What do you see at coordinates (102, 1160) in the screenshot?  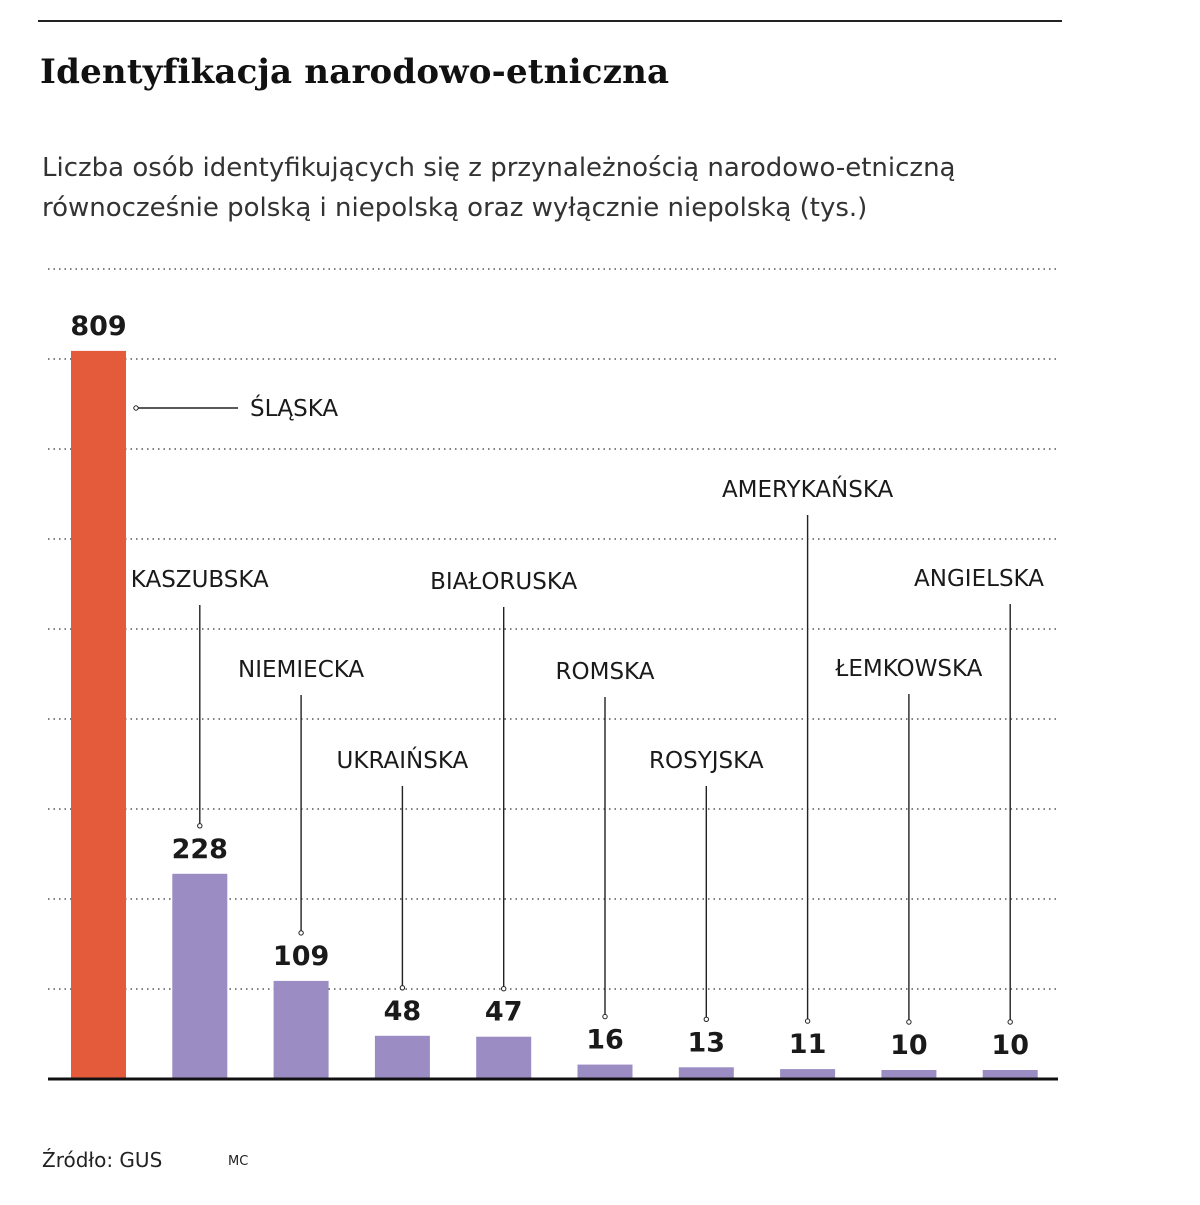 I see `source-note: Źródło: GUS` at bounding box center [102, 1160].